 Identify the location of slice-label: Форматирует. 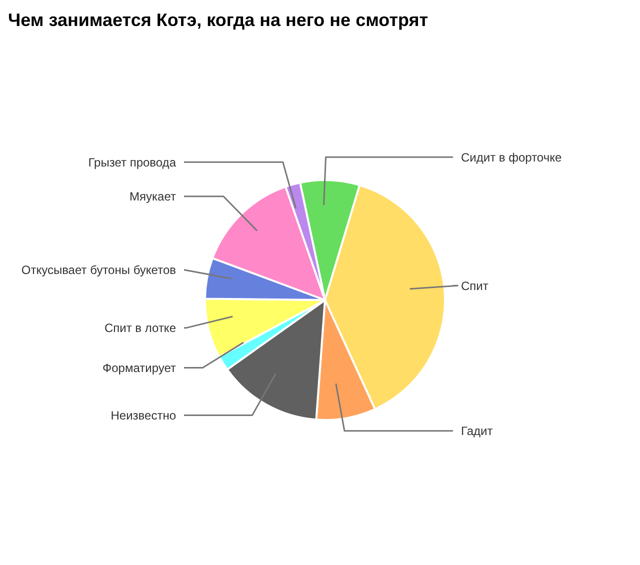
(139, 367).